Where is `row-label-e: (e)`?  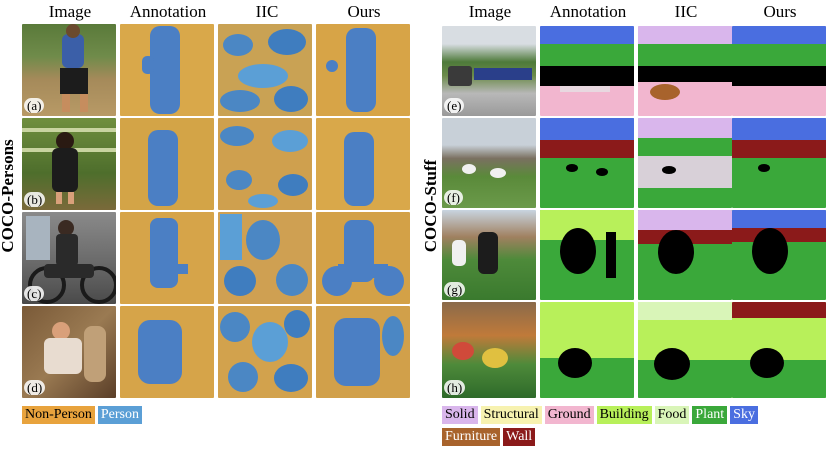 row-label-e: (e) is located at coordinates (454, 105).